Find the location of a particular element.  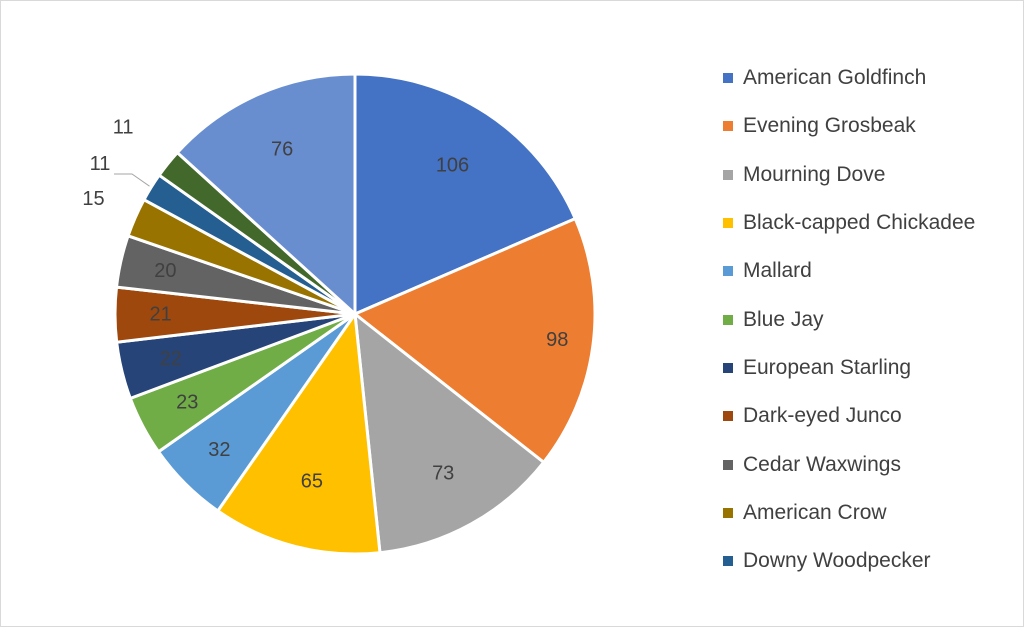

legend-item: Downy Woodpecker is located at coordinates (849, 561).